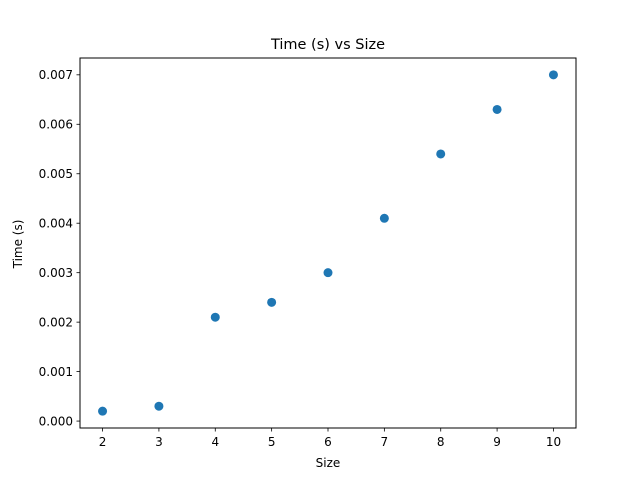 The height and width of the screenshot is (480, 640). What do you see at coordinates (56, 372) in the screenshot?
I see `y-tick-label: 0.001` at bounding box center [56, 372].